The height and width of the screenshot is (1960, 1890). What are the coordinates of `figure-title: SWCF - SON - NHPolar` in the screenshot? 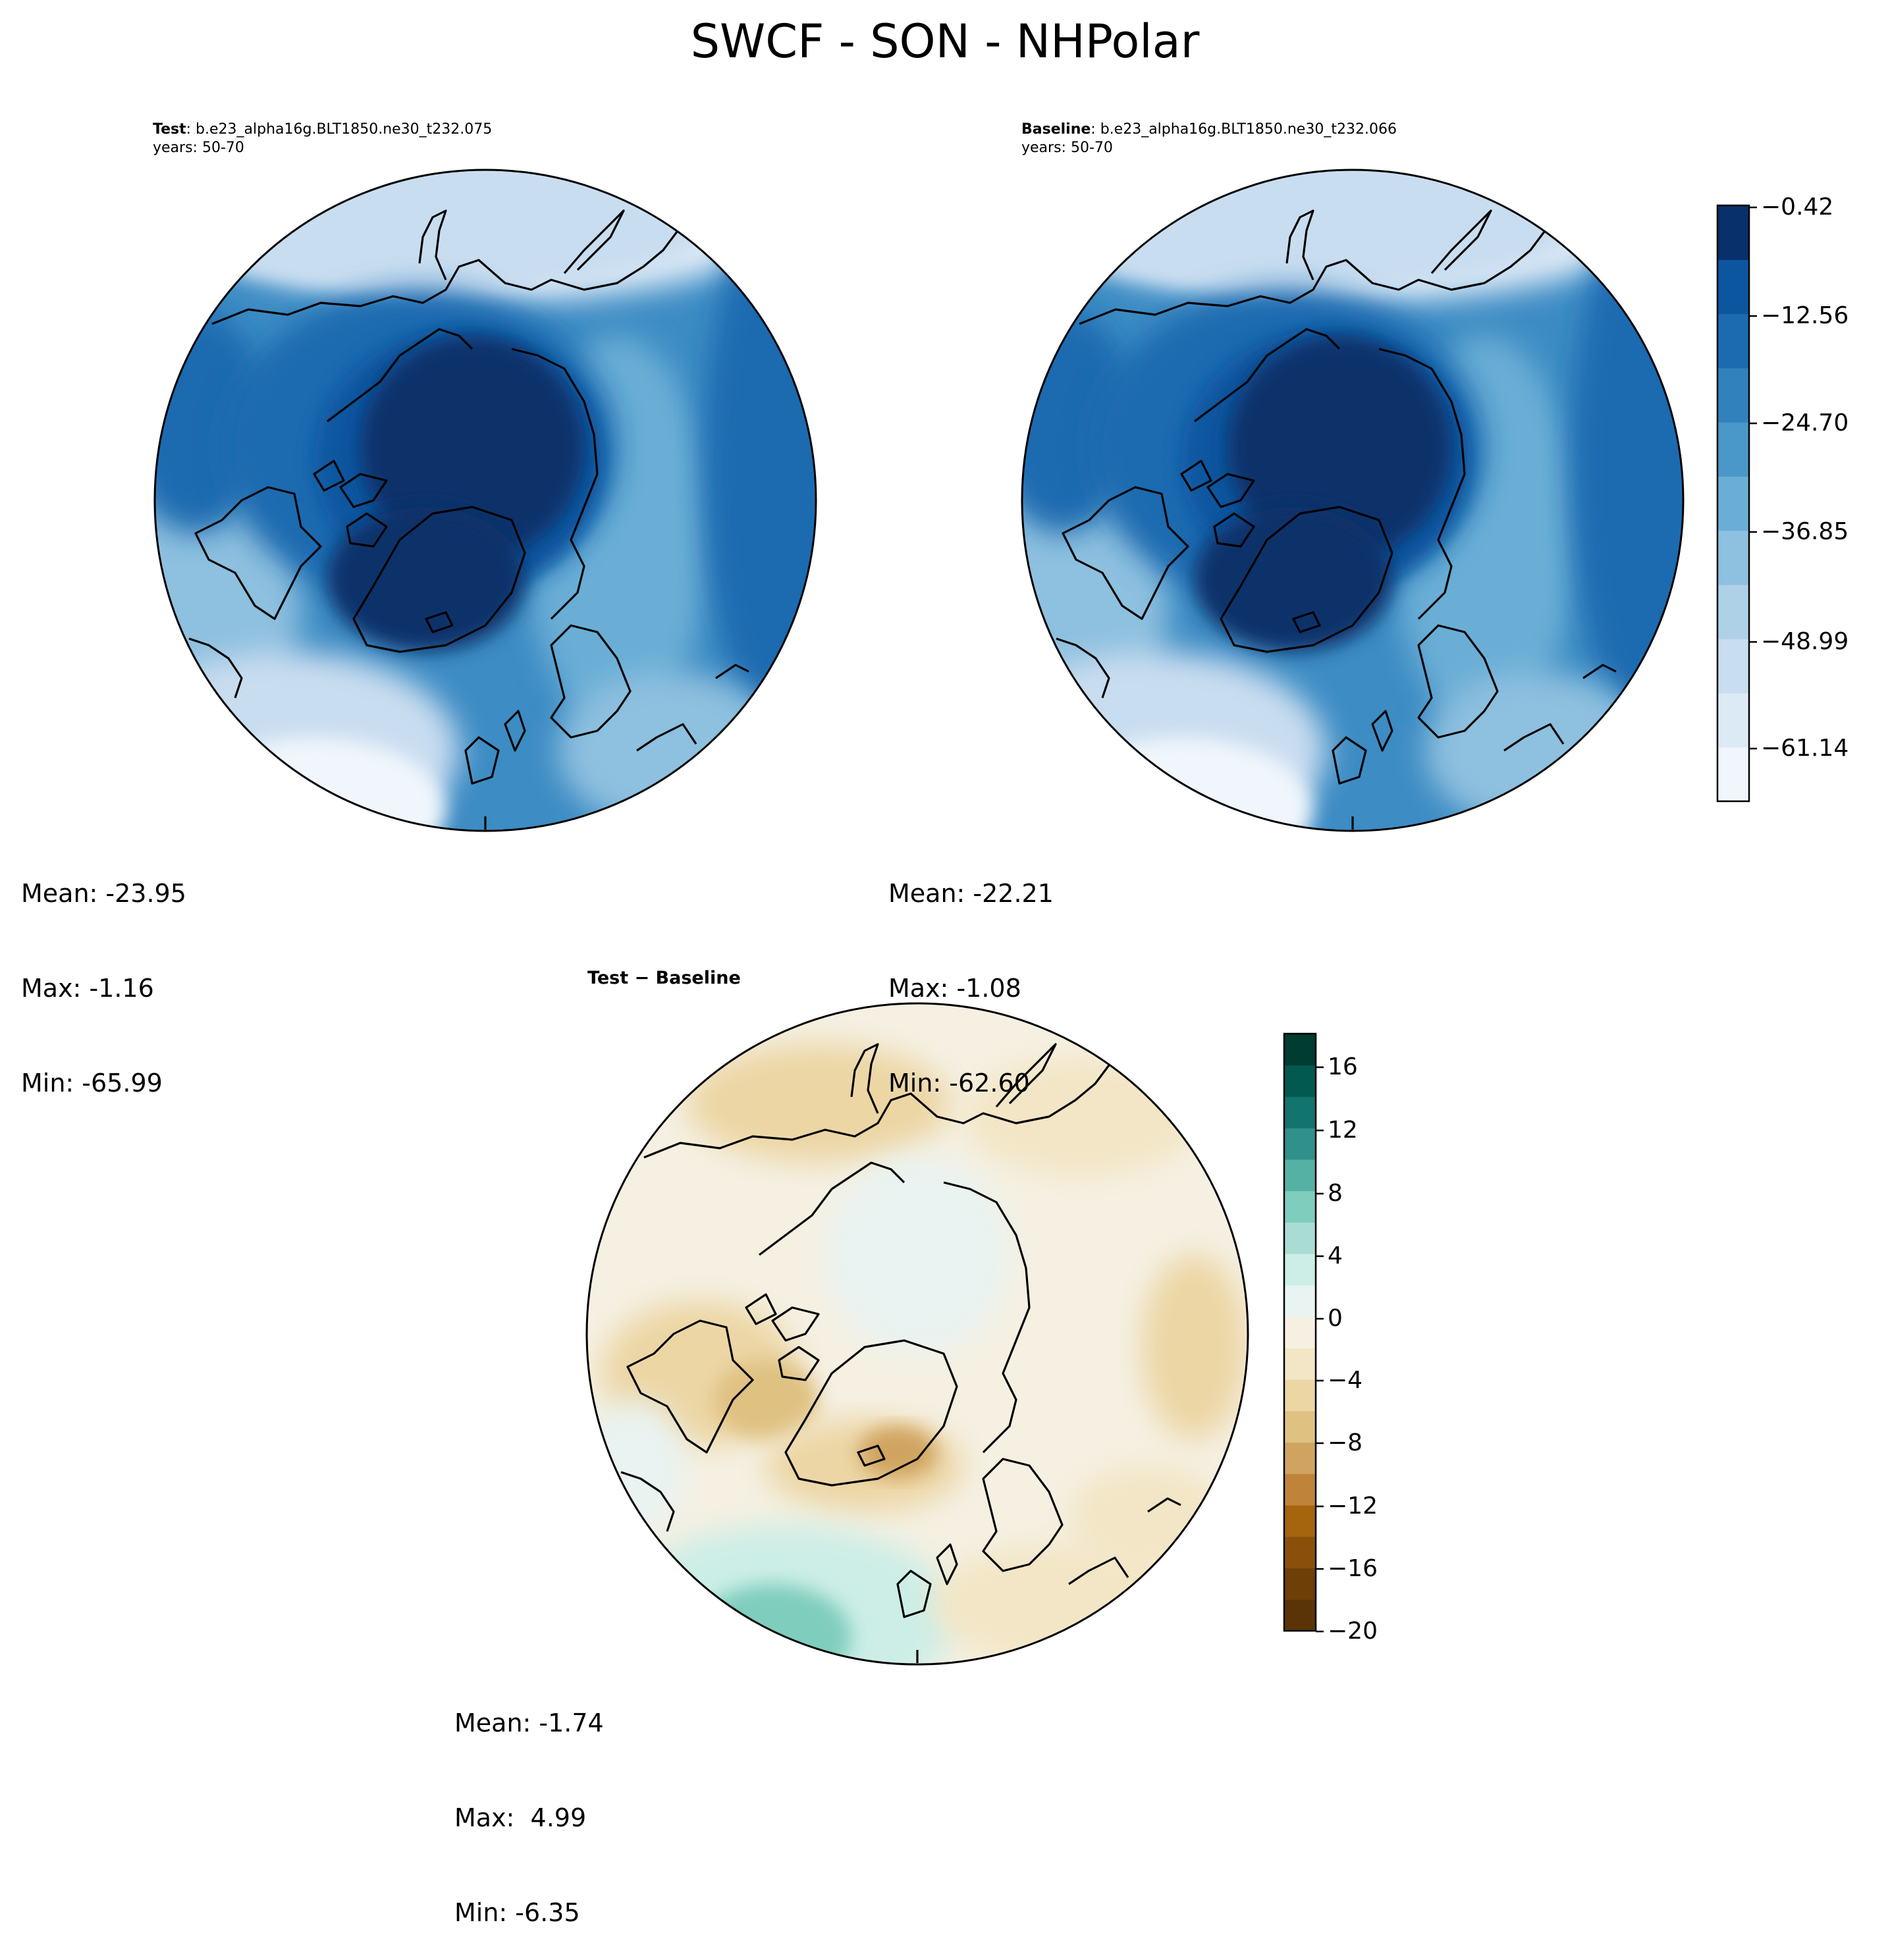 It's located at (945, 41).